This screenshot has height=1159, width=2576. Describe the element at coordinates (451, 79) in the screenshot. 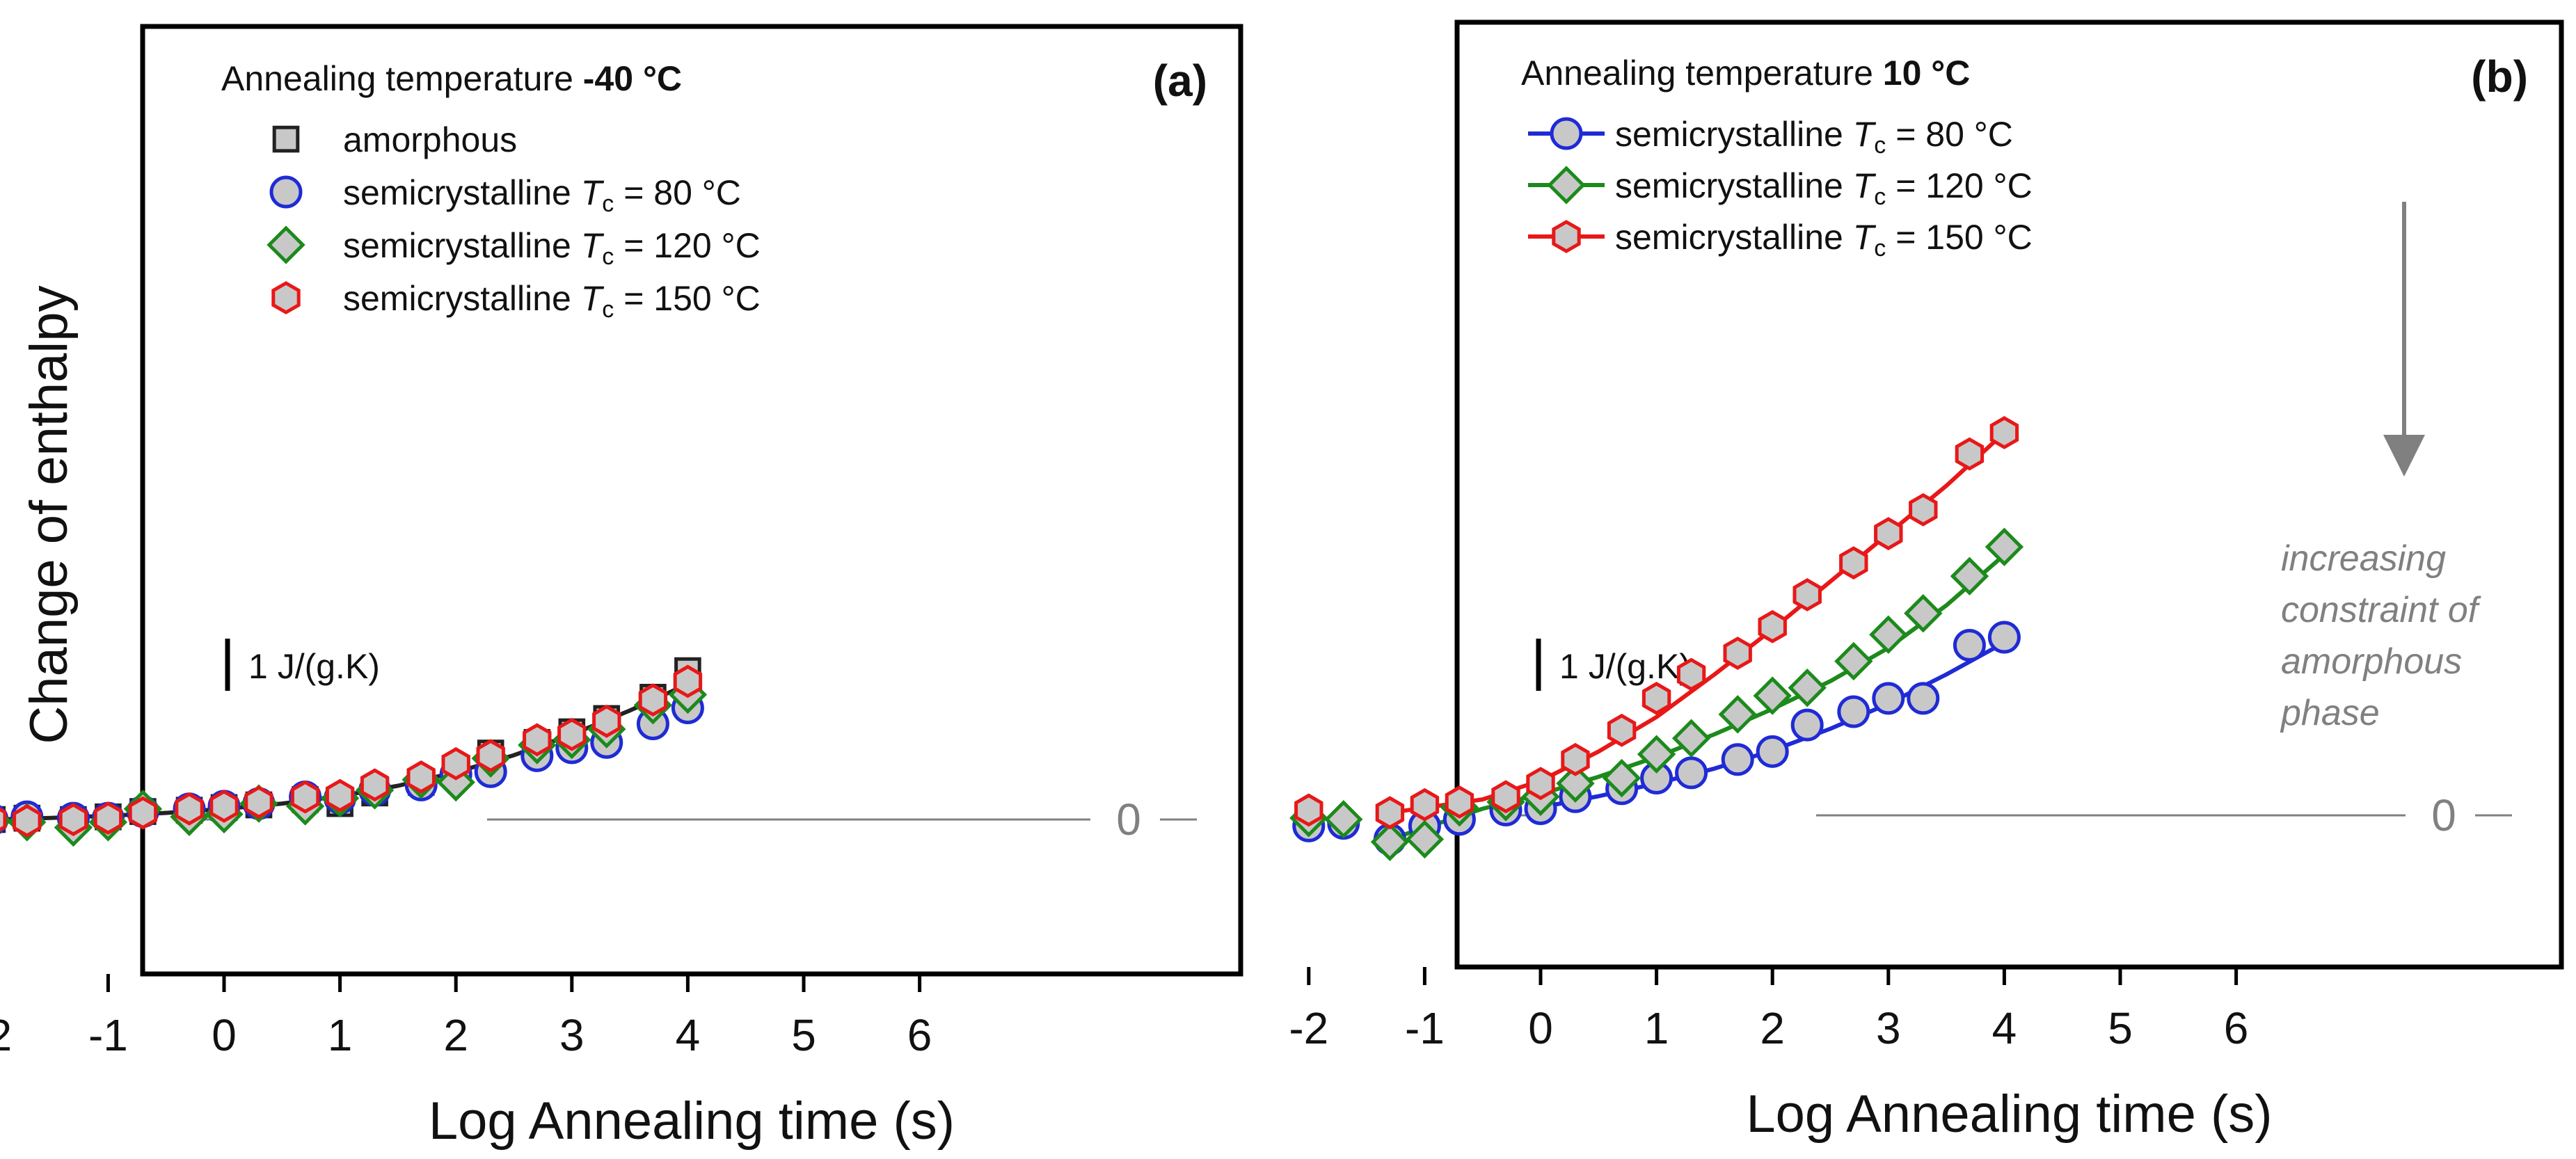

I see `legend-title: Annealing temperature -40 °C` at that location.